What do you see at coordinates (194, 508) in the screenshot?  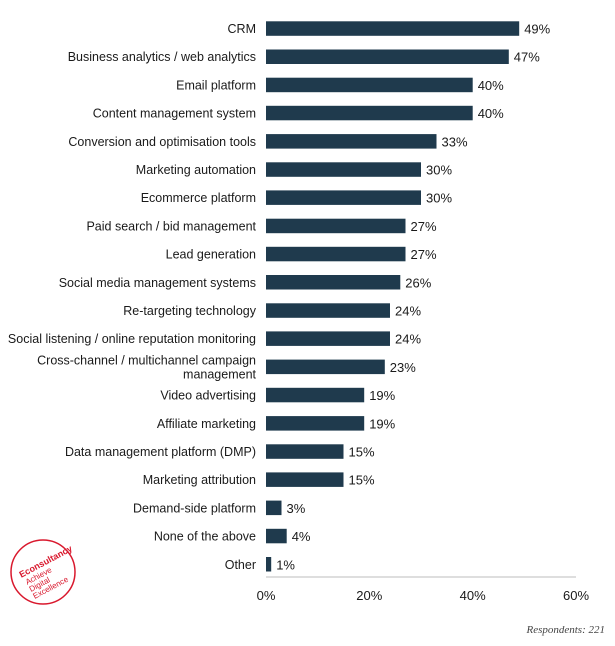 I see `category-label: Demand-side platform` at bounding box center [194, 508].